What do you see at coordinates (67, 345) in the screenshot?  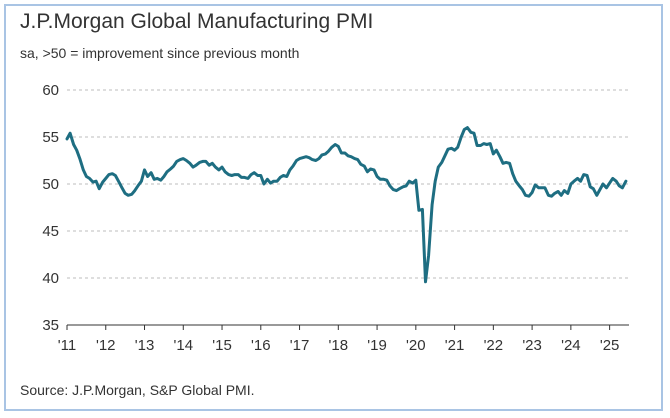 I see `x-tick-label: '11` at bounding box center [67, 345].